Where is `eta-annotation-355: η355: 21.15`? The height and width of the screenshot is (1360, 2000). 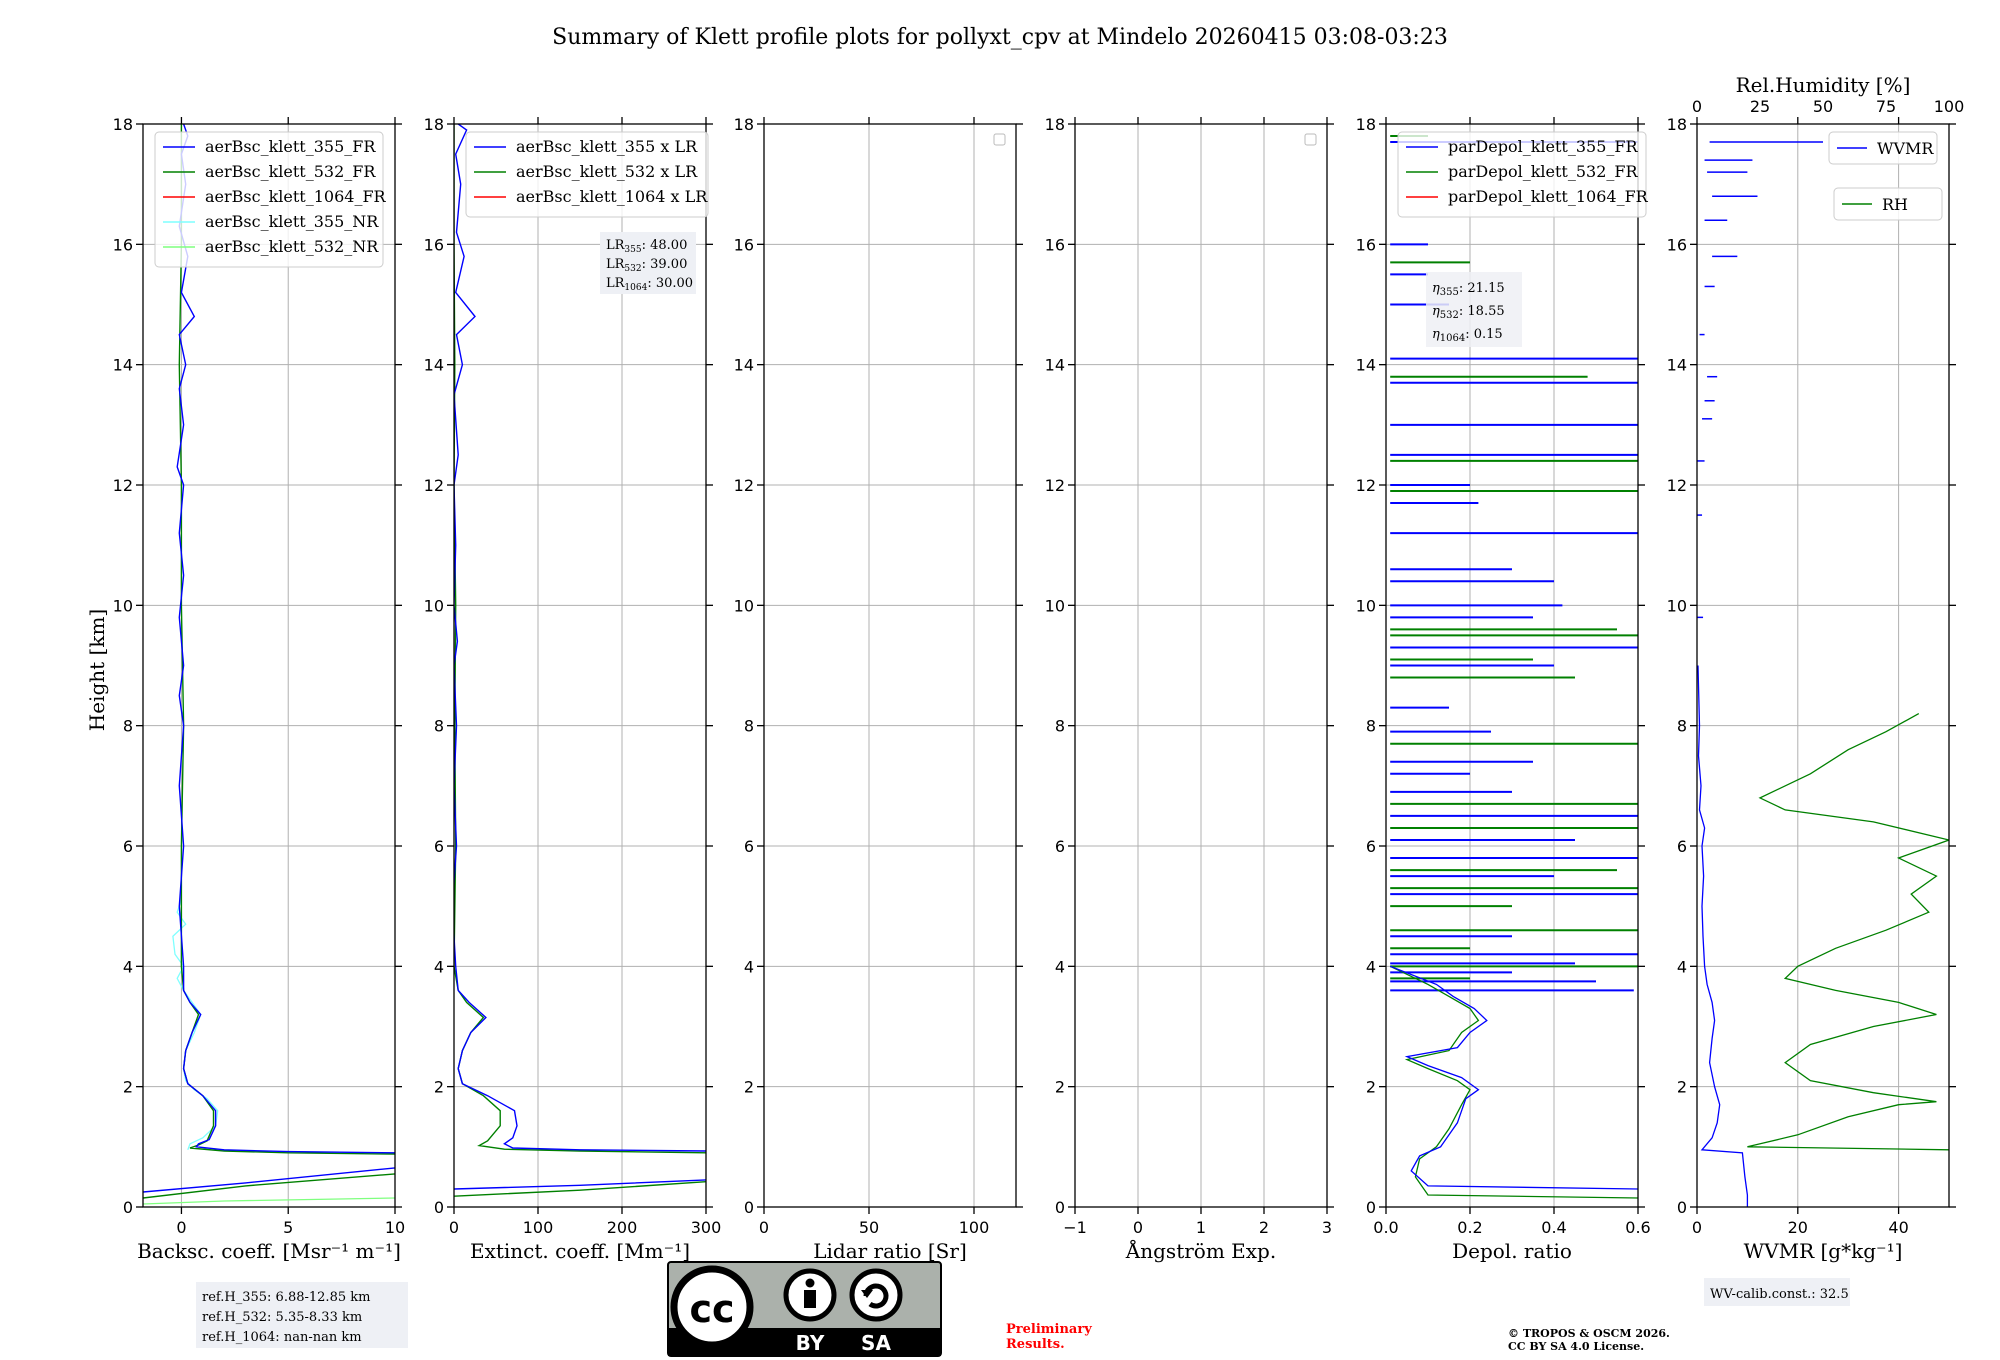
eta-annotation-355: η355: 21.15 is located at coordinates (1468, 289).